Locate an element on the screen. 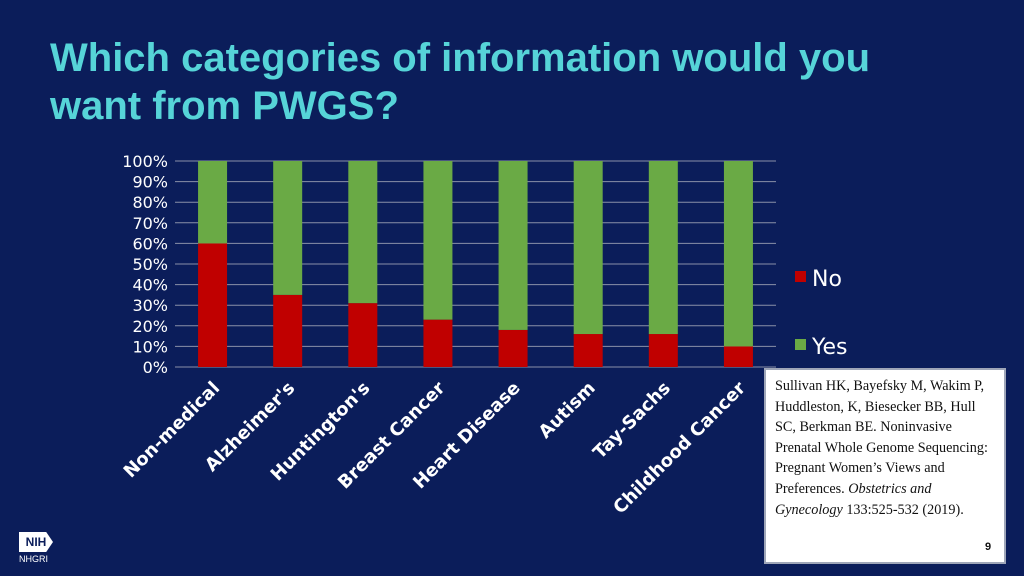  y-tick-label: 60% is located at coordinates (150, 243).